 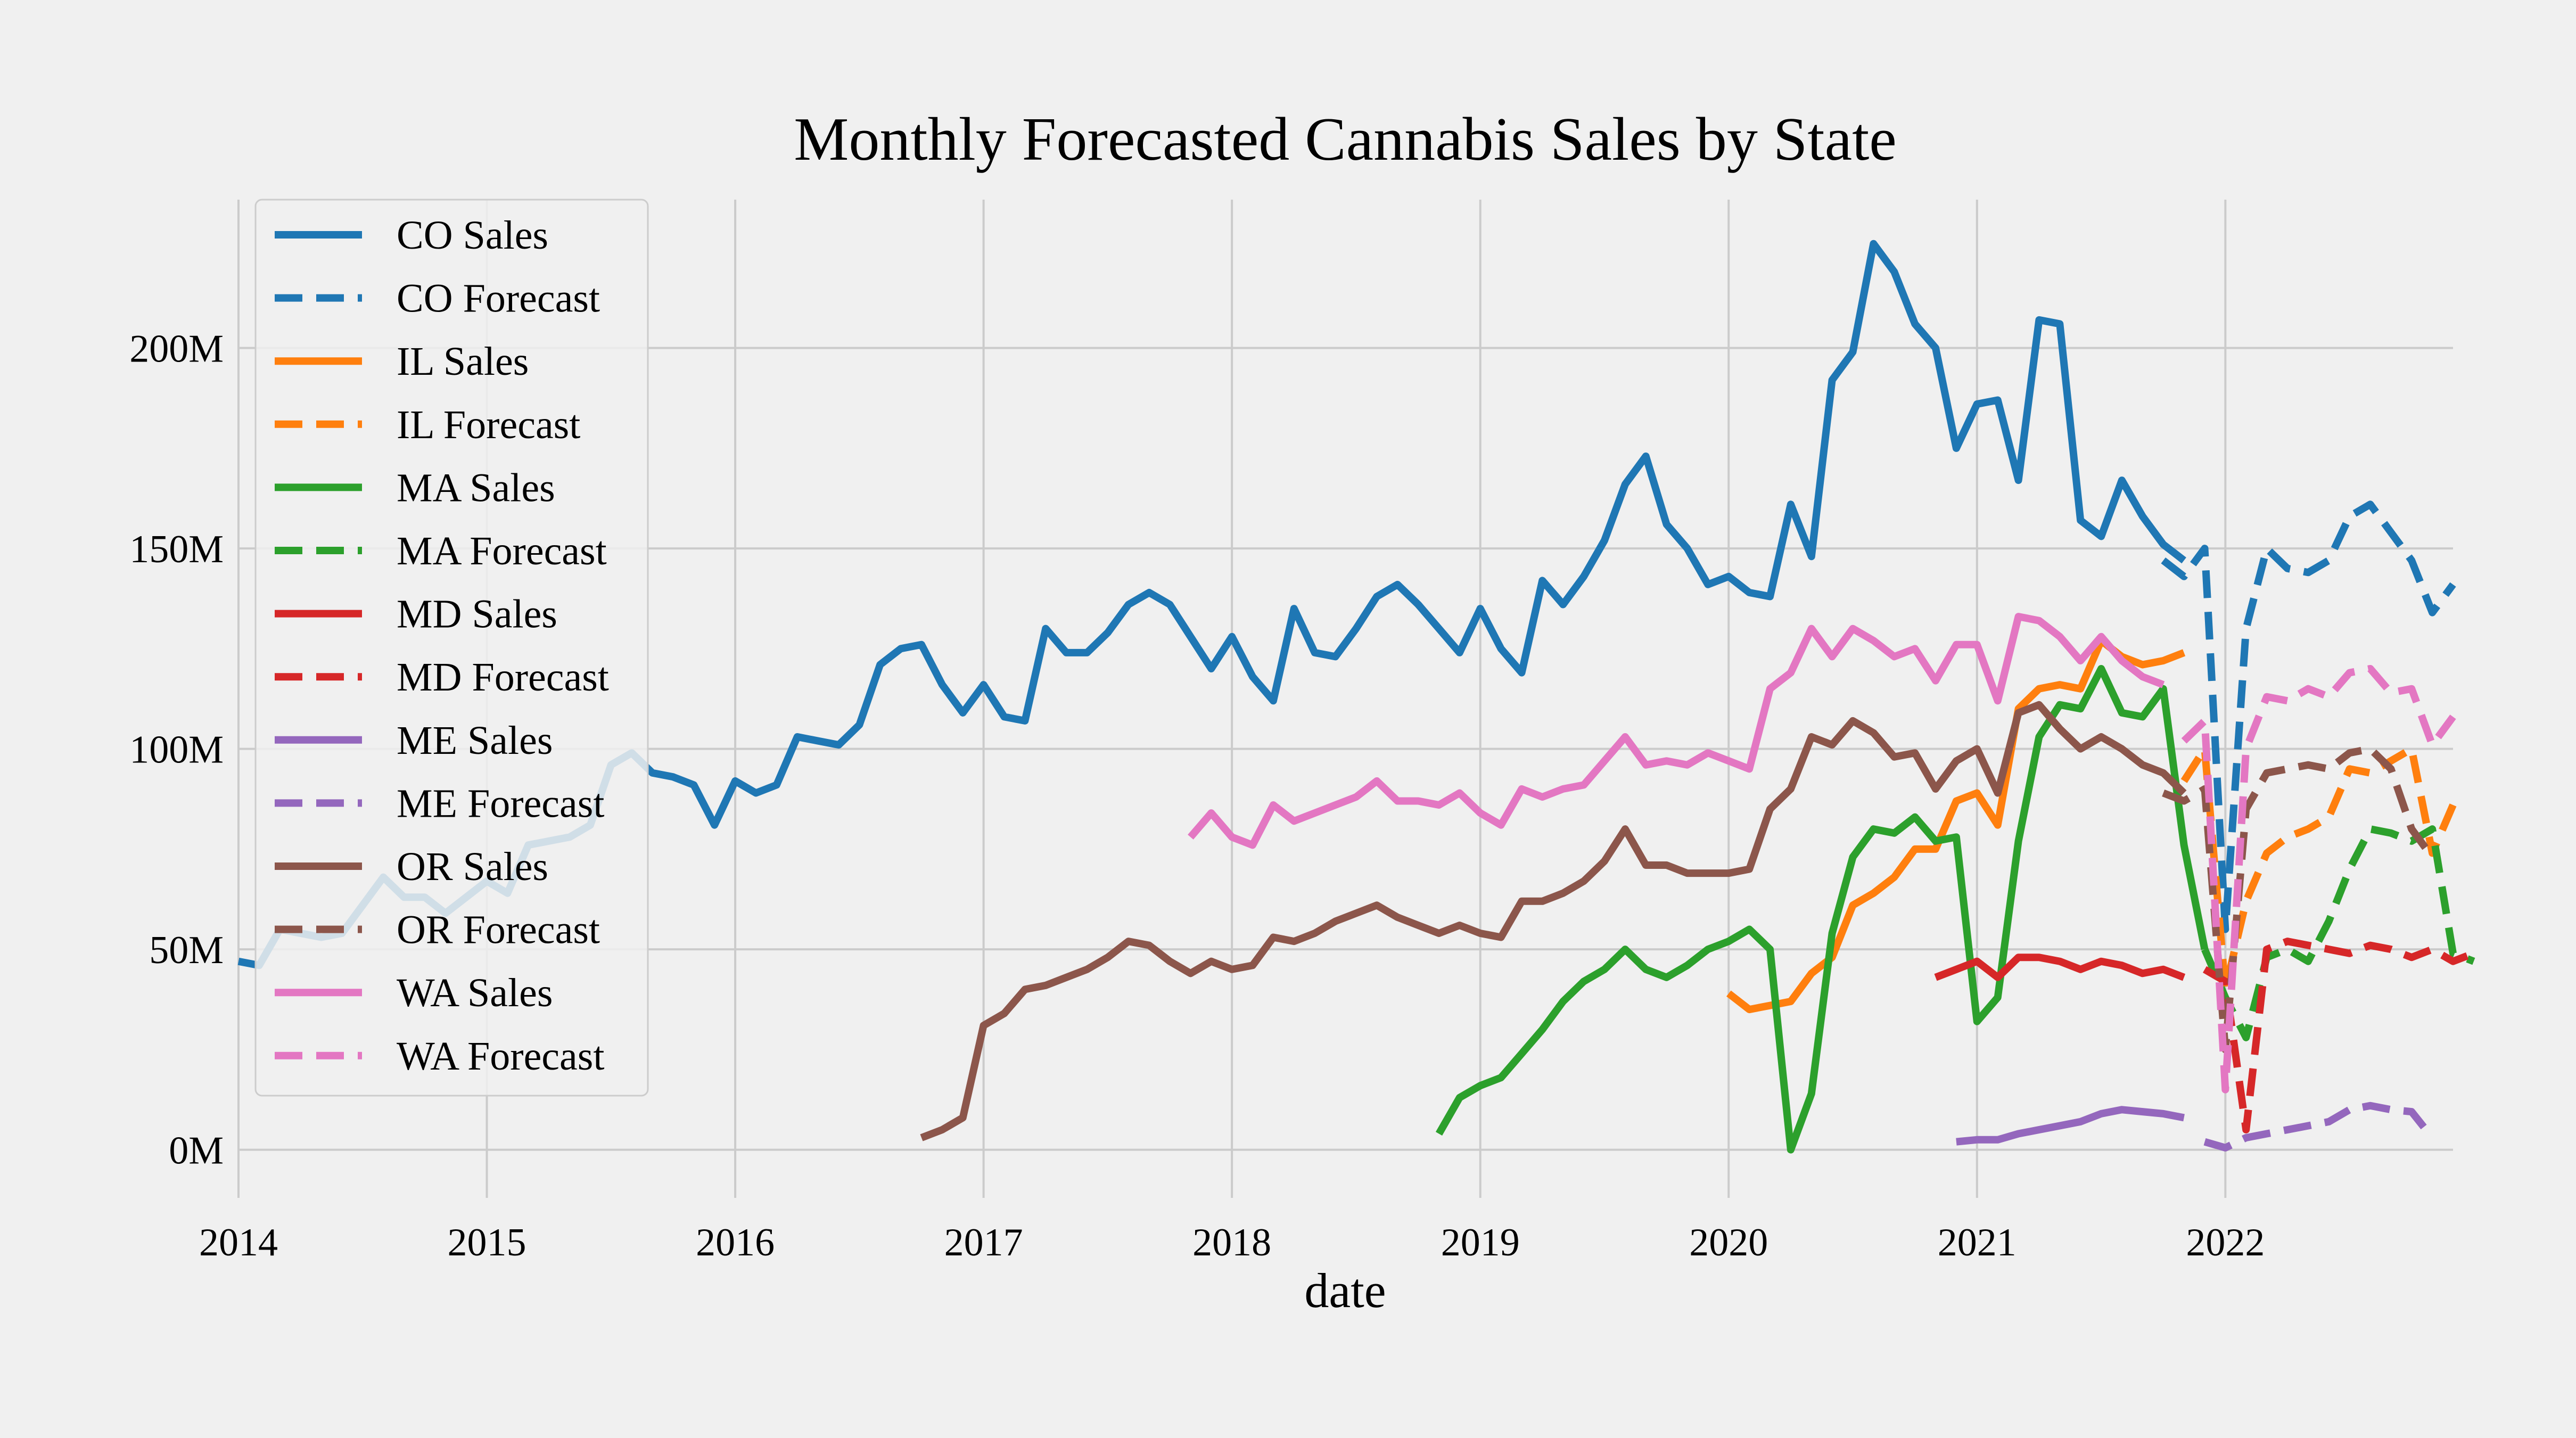 What do you see at coordinates (2060, 967) in the screenshot?
I see `series-line-md-sales` at bounding box center [2060, 967].